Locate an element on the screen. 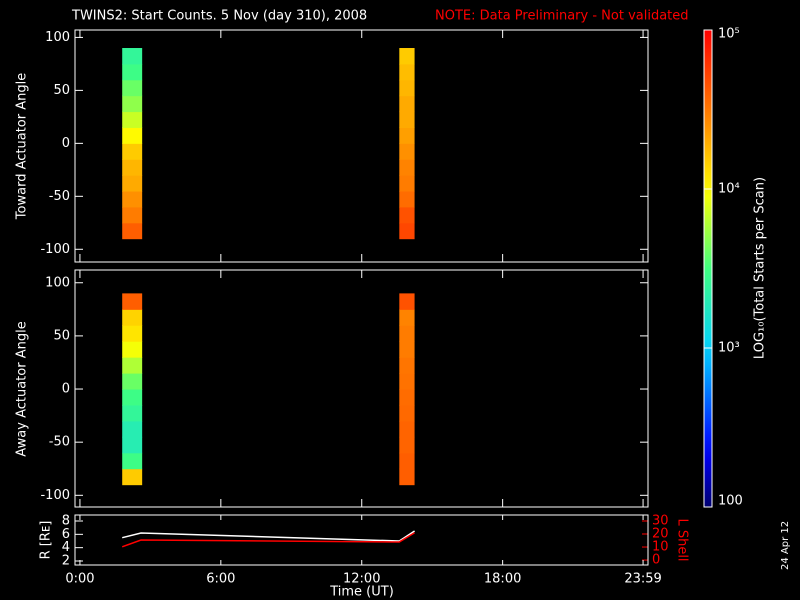 The image size is (800, 600). colorbar-label: LOG₁₀(Total Starts per Scan) is located at coordinates (760, 268).